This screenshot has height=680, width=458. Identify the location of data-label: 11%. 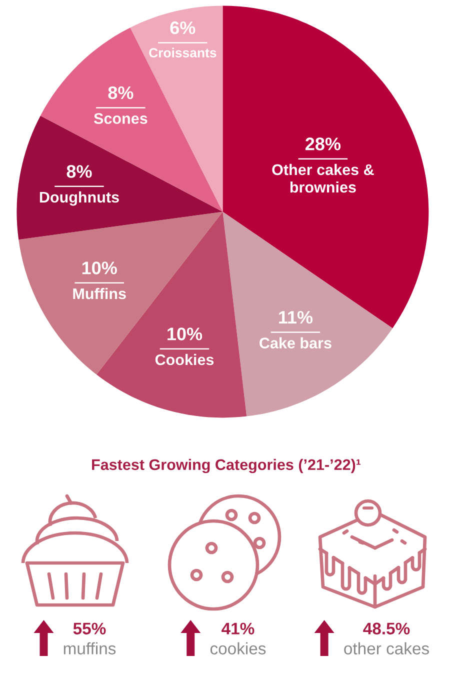
(296, 317).